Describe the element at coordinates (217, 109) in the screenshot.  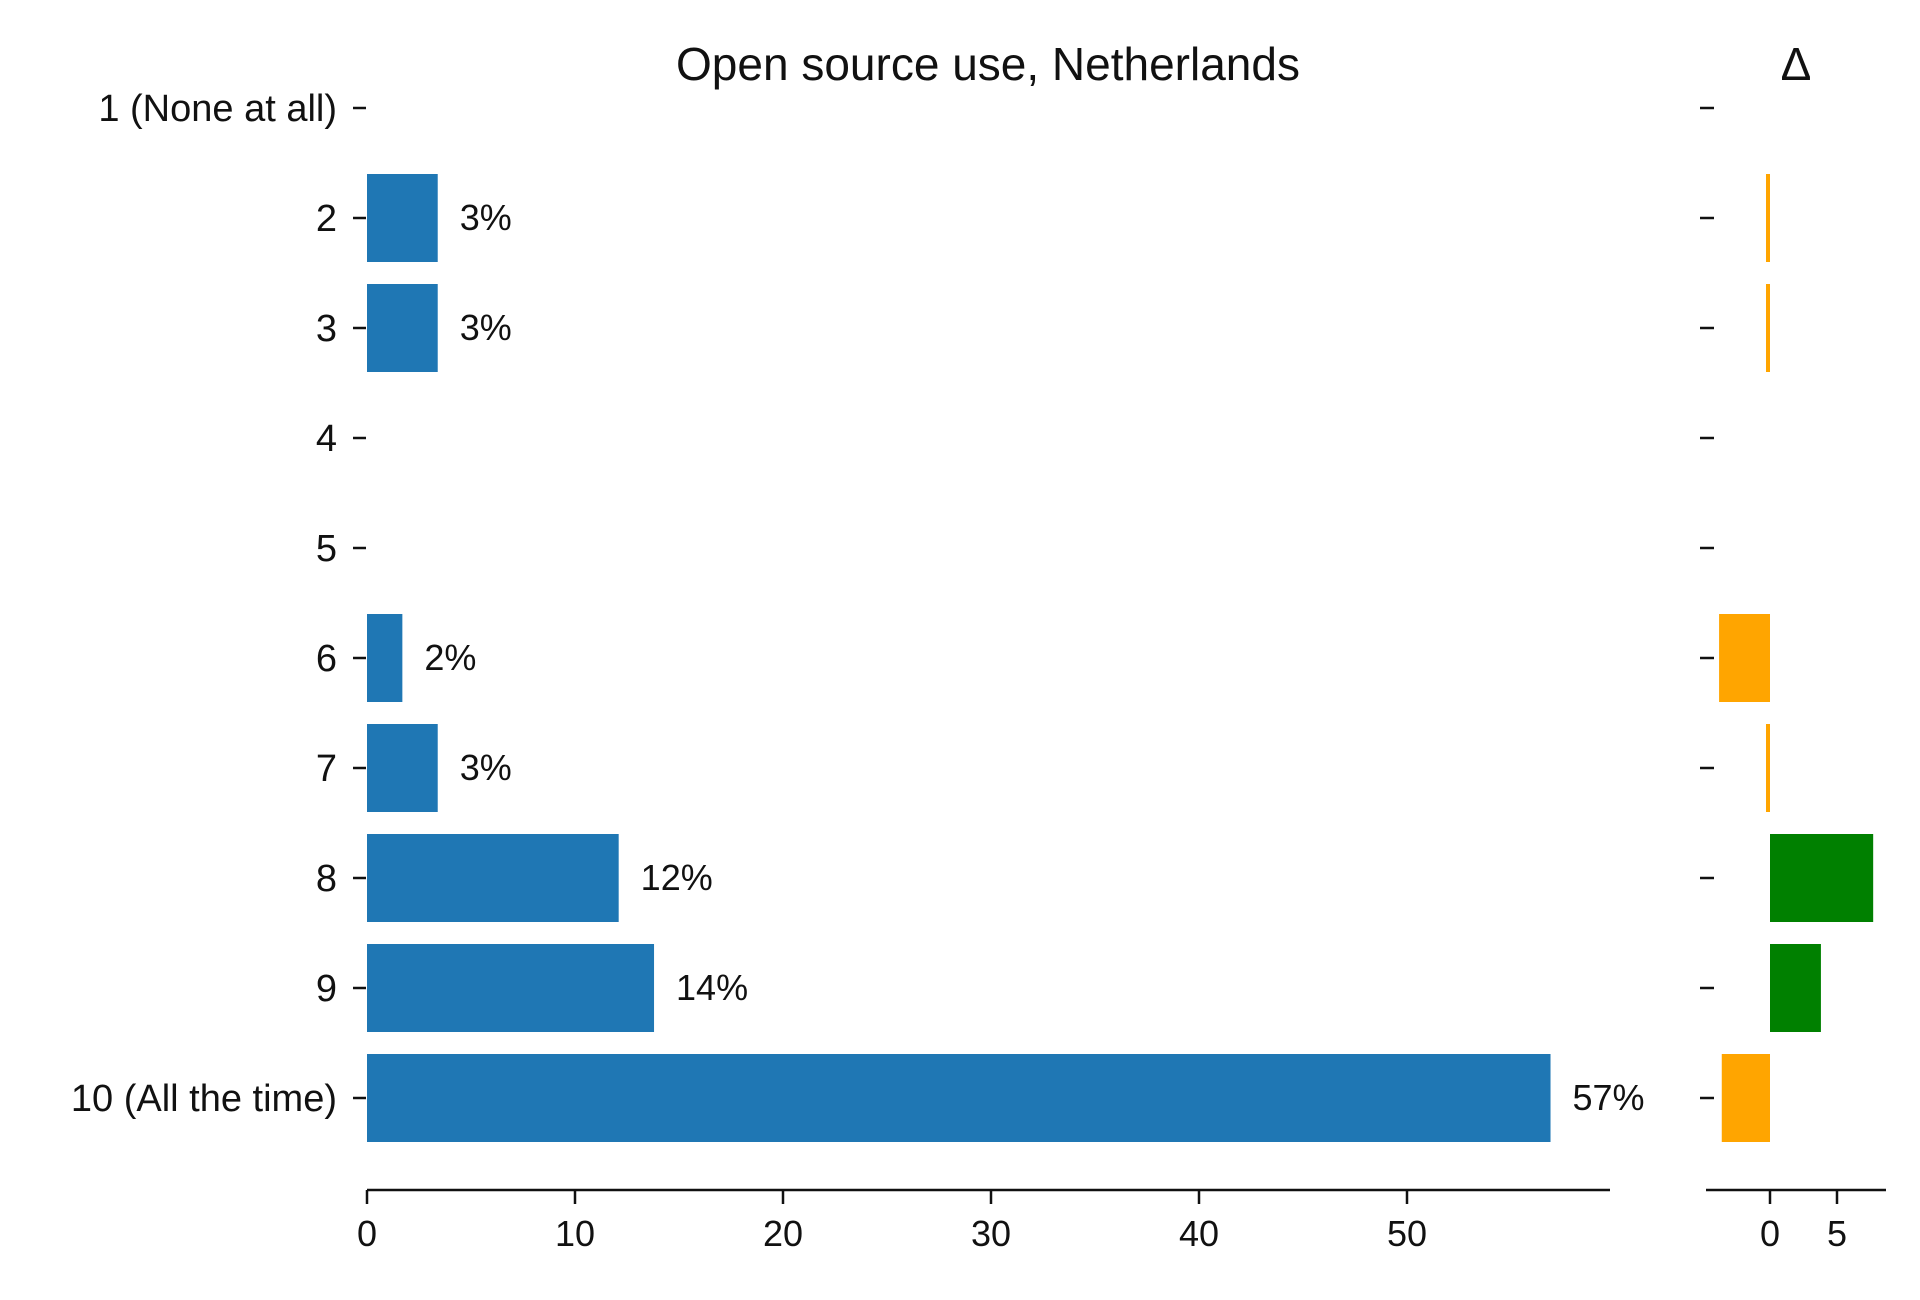
I see `category-label: 1 (None at all)` at that location.